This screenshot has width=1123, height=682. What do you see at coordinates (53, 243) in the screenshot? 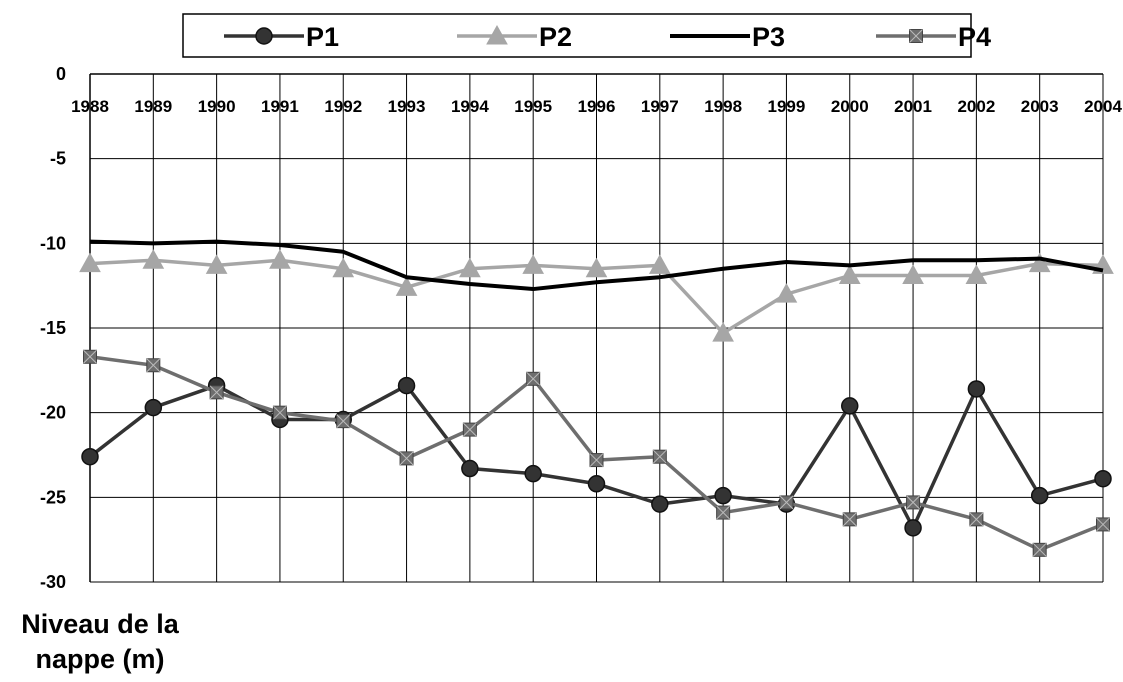
I see `y-tick-label: -10` at bounding box center [53, 243].